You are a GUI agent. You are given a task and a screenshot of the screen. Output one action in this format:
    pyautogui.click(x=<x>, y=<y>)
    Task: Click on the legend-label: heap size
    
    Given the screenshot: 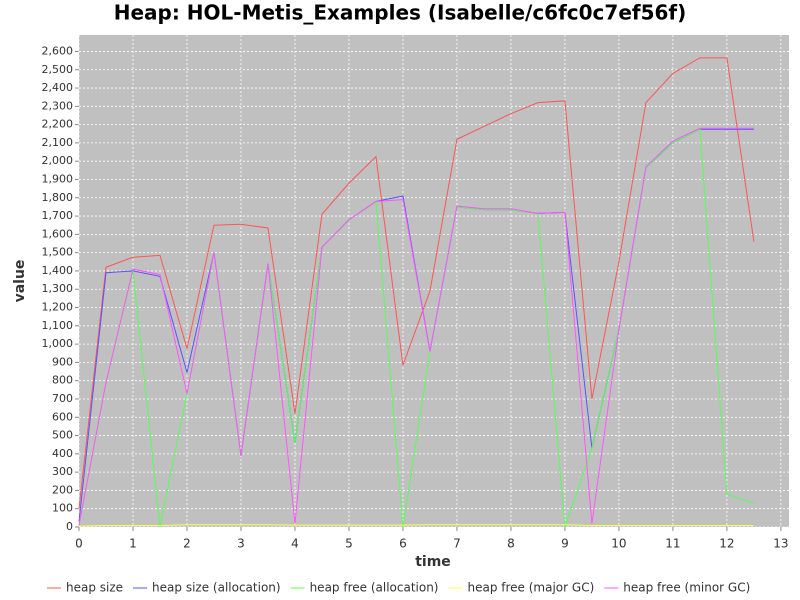 What is the action you would take?
    pyautogui.click(x=94, y=588)
    